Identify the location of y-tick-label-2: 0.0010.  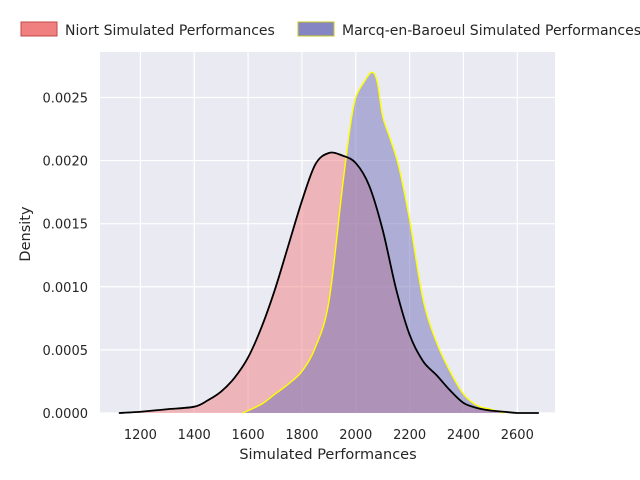
(66, 288).